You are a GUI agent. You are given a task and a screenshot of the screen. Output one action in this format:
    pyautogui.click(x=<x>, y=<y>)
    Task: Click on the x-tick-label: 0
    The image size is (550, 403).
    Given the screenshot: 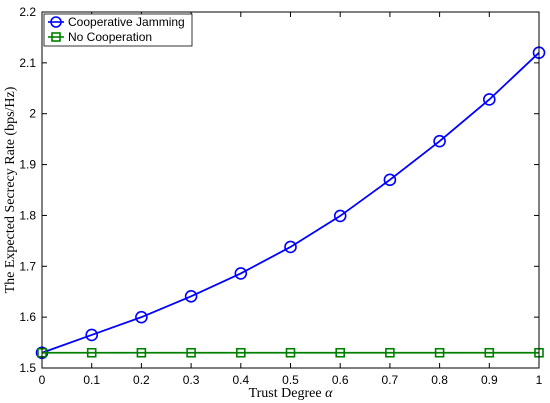 What is the action you would take?
    pyautogui.click(x=42, y=380)
    